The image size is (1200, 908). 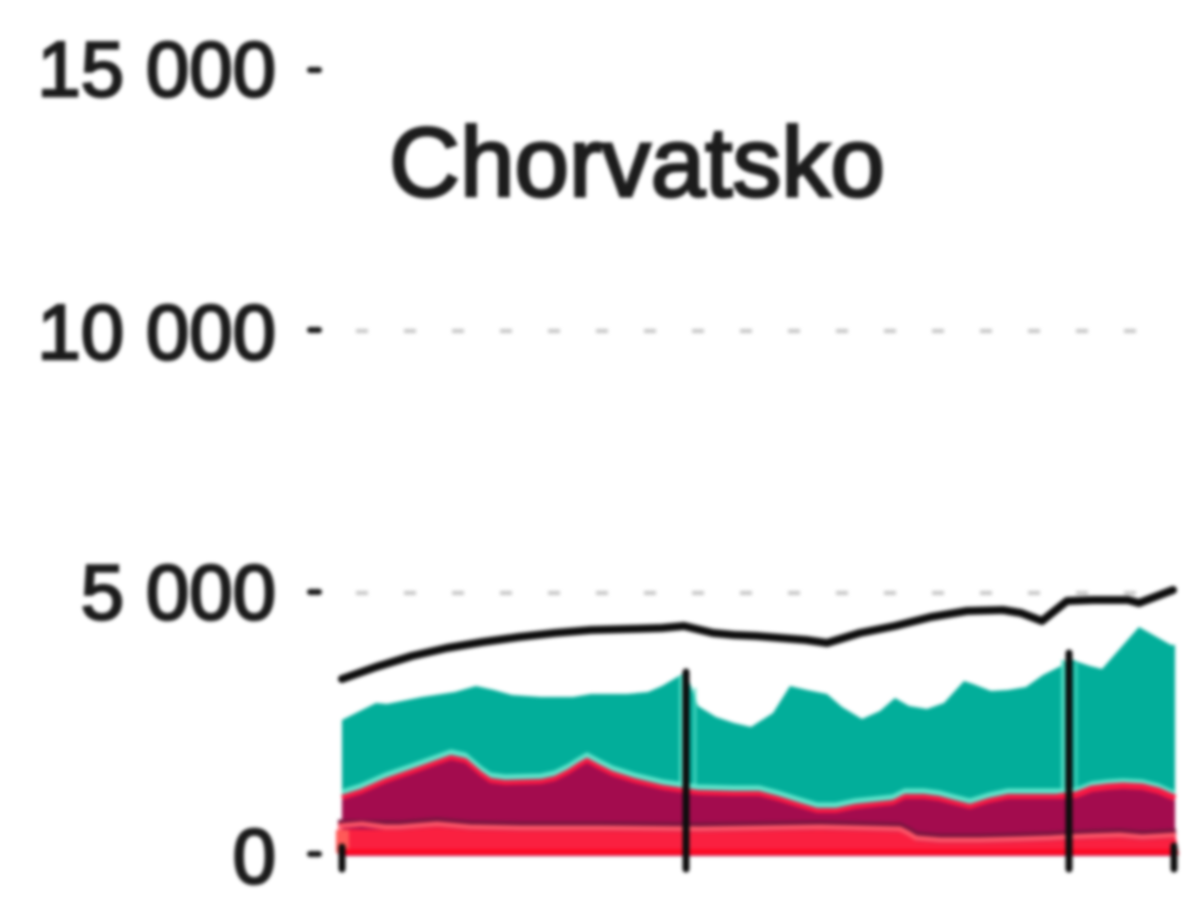 What do you see at coordinates (156, 332) in the screenshot?
I see `svg-text: 10 000` at bounding box center [156, 332].